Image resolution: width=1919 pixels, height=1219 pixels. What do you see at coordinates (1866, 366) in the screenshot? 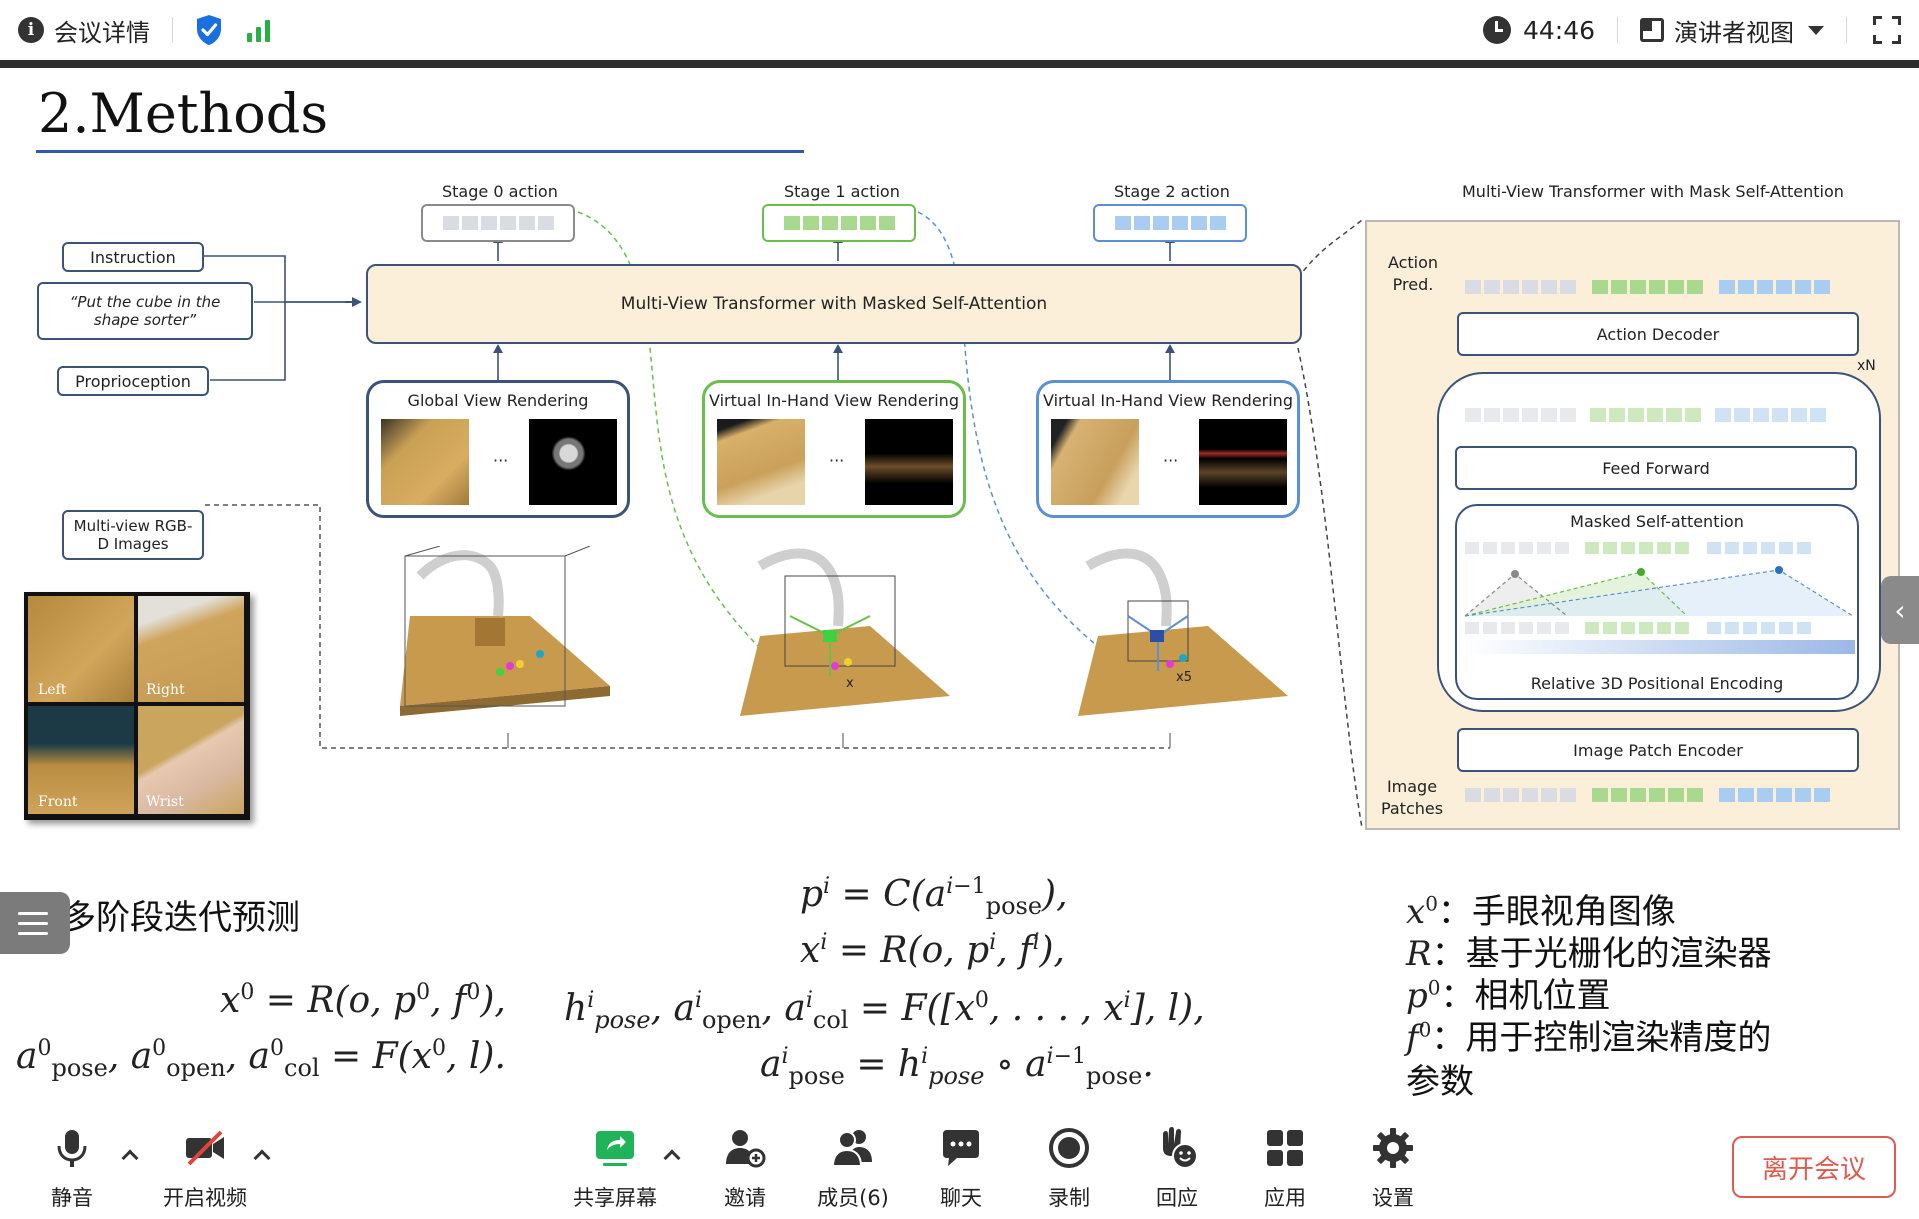
I see `repeat-xn-label: xN` at bounding box center [1866, 366].